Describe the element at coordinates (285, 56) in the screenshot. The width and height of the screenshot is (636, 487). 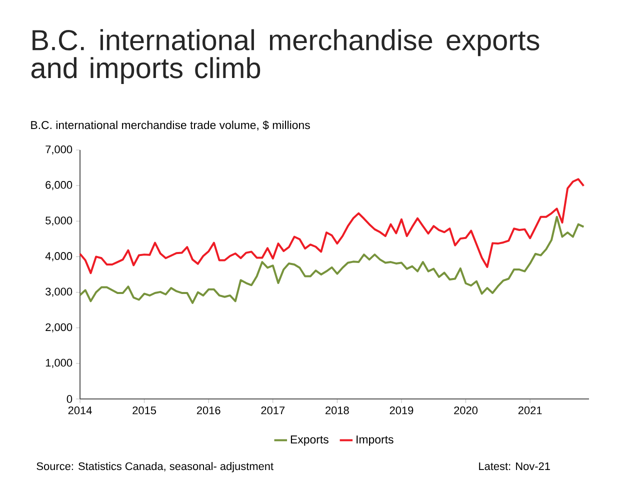
I see `chart-title: B.C. international merchandise exports and imports climb` at that location.